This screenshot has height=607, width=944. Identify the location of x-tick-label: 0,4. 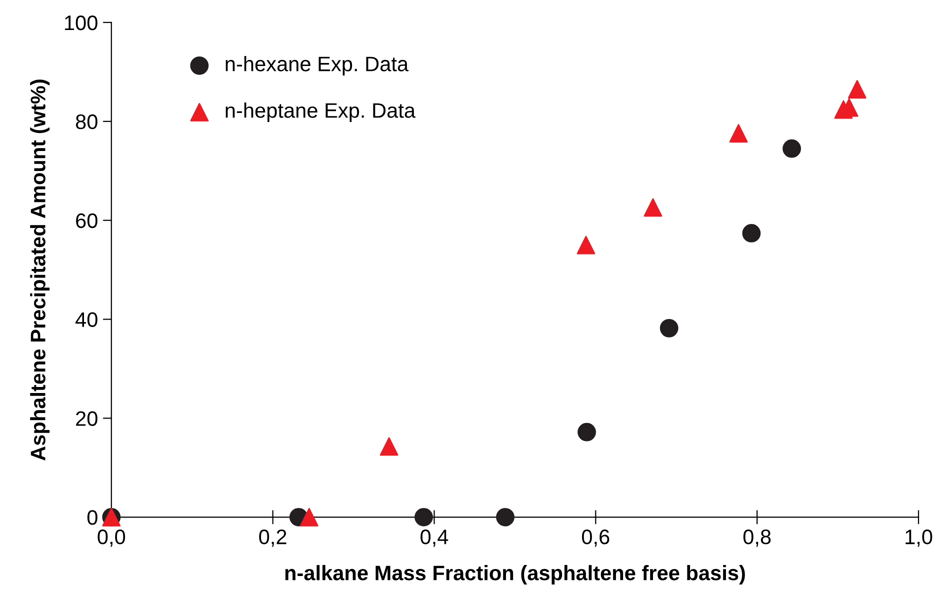
(434, 538).